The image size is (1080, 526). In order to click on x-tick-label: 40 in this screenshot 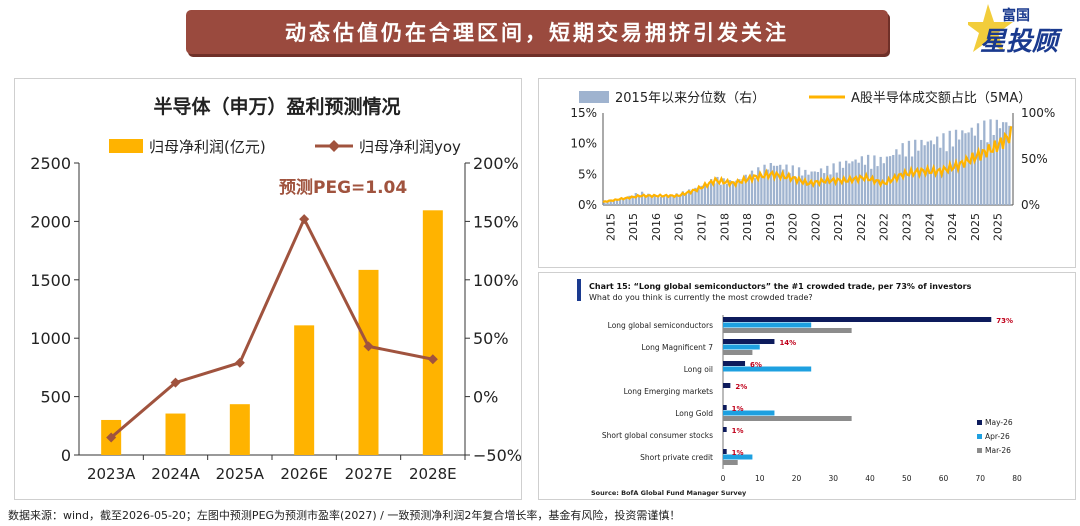, I will do `click(870, 478)`.